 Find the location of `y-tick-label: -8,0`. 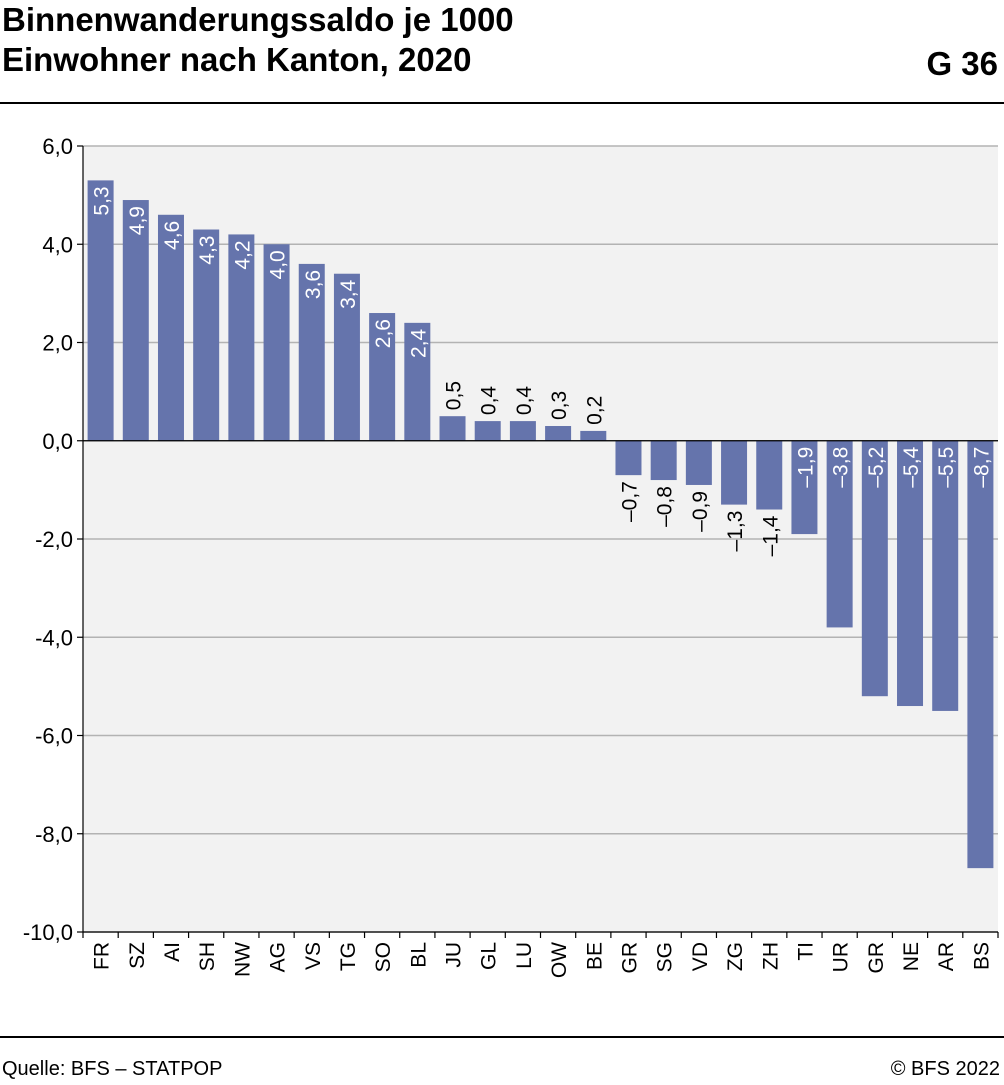

y-tick-label: -8,0 is located at coordinates (54, 834).